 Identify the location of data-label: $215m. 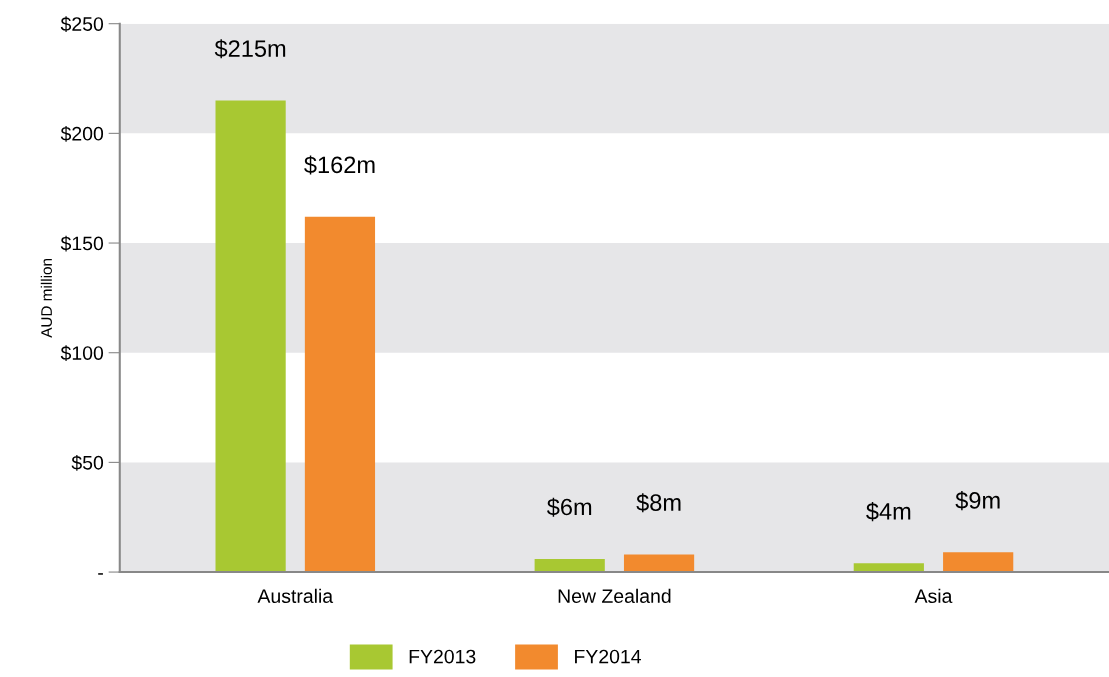
(250, 49).